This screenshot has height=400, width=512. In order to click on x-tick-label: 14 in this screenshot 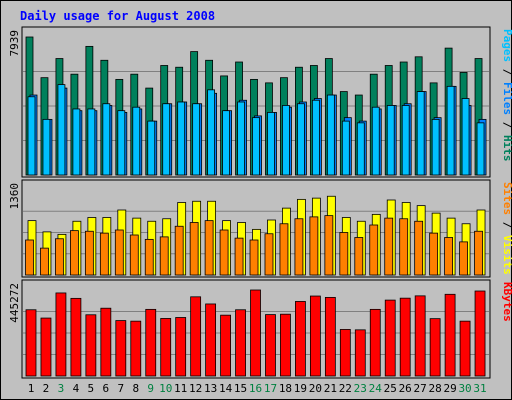, I will do `click(226, 388)`.